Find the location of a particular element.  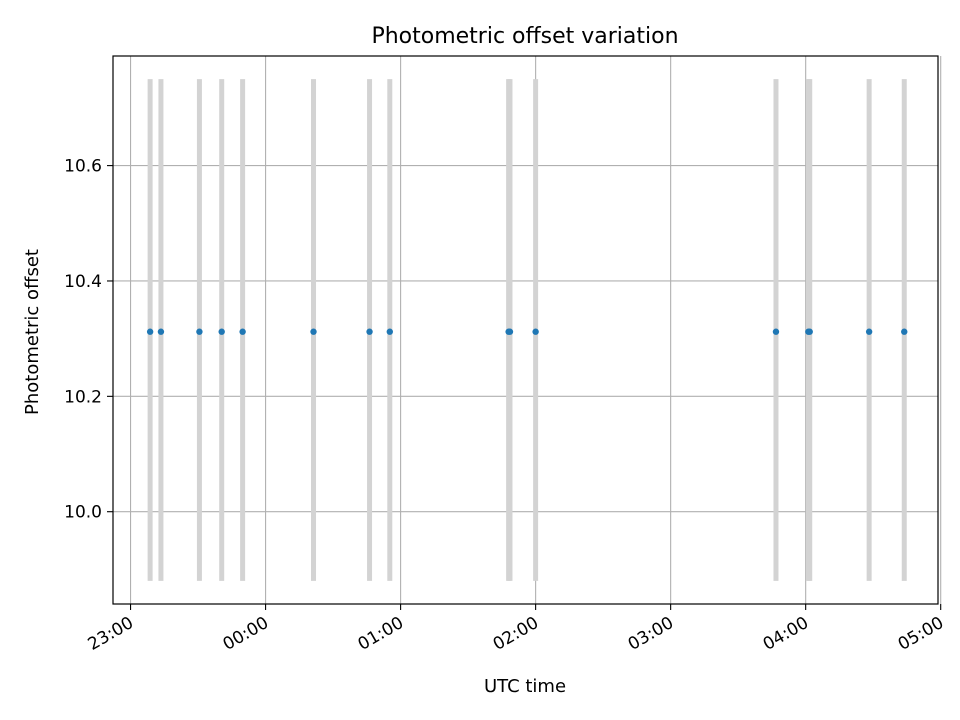

y-axis-label: Photometric offset is located at coordinates (32, 332).